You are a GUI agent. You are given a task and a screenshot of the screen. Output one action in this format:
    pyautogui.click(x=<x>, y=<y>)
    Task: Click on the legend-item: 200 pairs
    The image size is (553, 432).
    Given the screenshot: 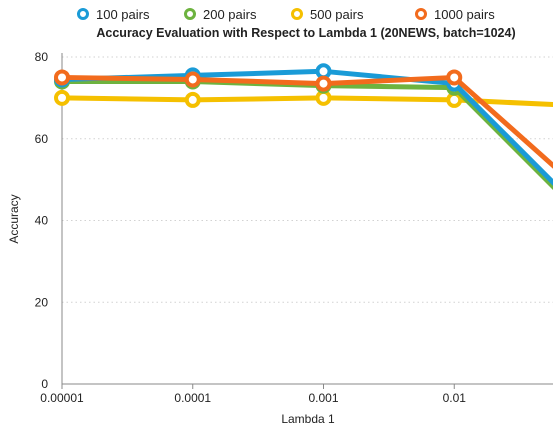 What is the action you would take?
    pyautogui.click(x=220, y=14)
    